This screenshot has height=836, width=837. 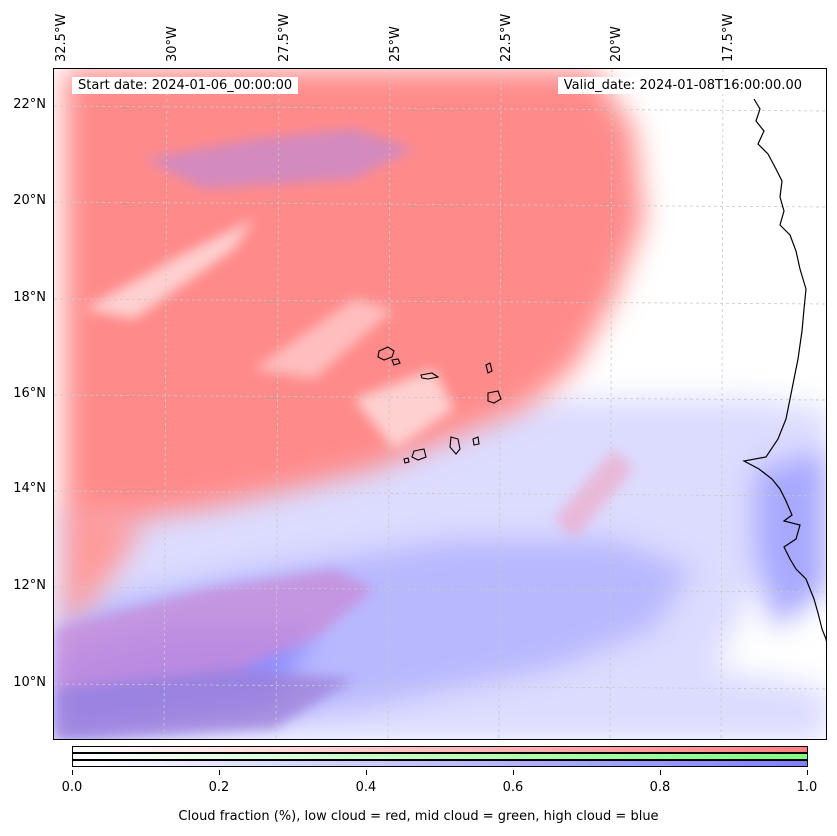 What do you see at coordinates (61, 37) in the screenshot?
I see `lon-tick-label: 32.5°W` at bounding box center [61, 37].